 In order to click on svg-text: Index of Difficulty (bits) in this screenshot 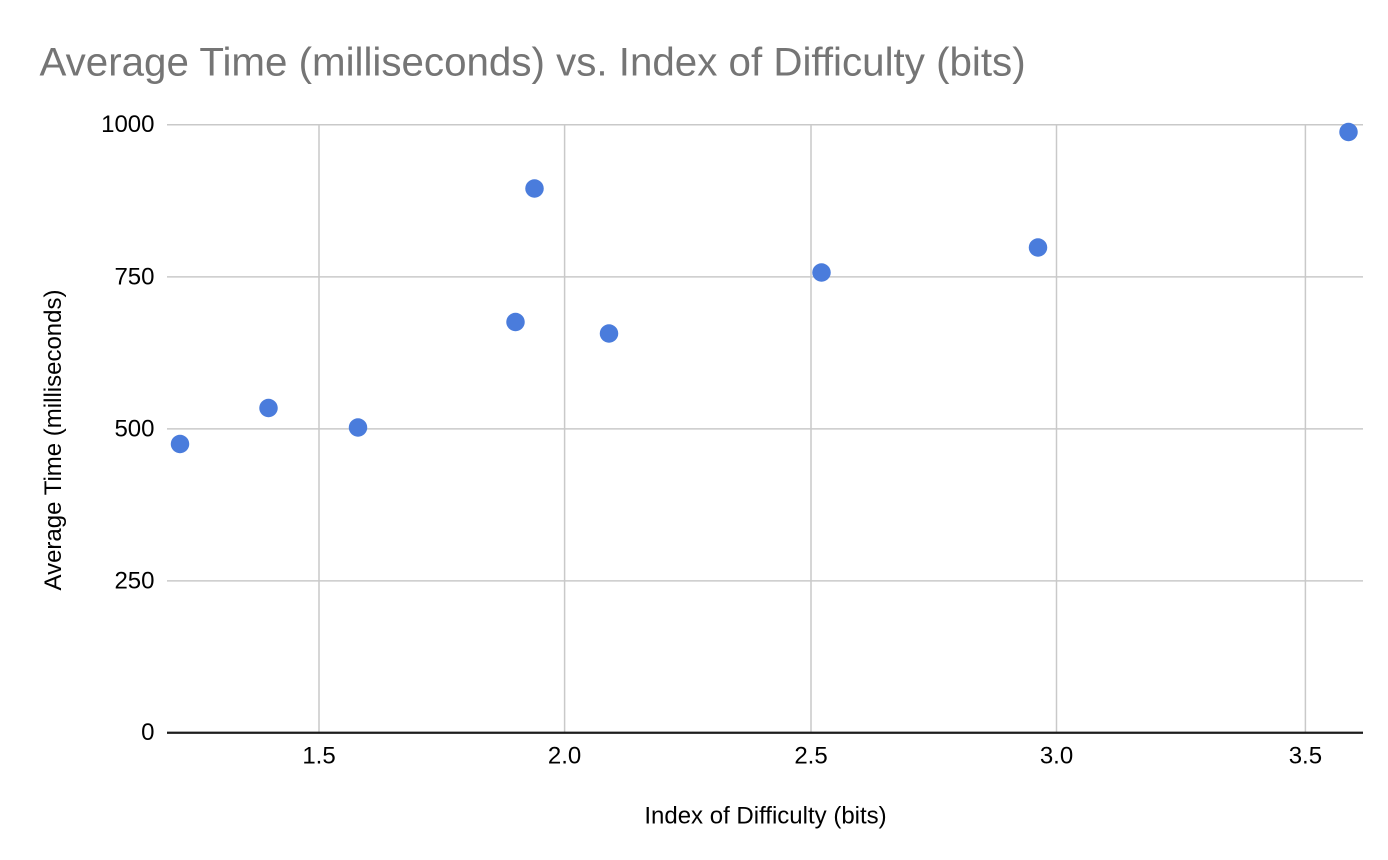, I will do `click(765, 816)`.